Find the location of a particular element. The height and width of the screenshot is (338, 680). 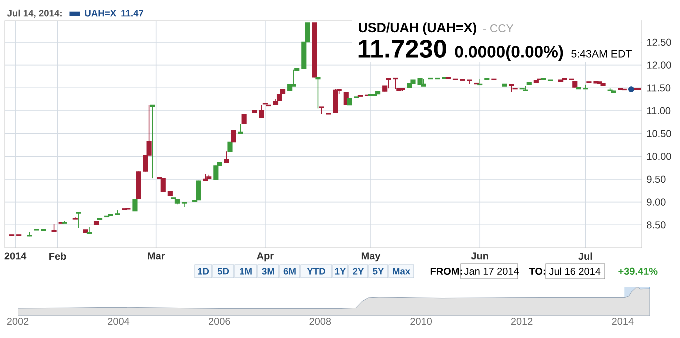

chart-title: USD/UAH (UAH=X) is located at coordinates (417, 29).